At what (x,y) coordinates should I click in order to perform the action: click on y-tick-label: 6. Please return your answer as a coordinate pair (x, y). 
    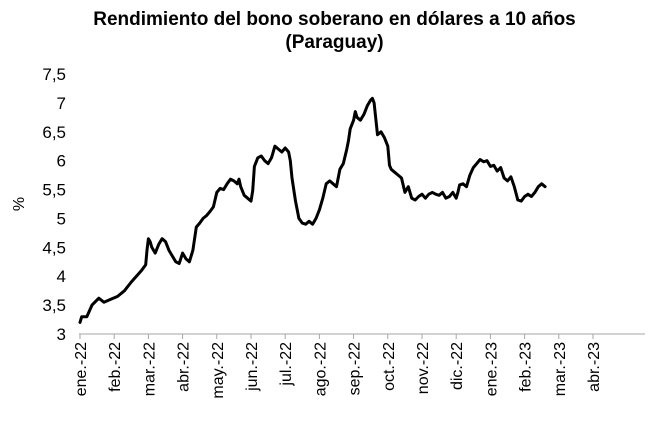
    Looking at the image, I should click on (61, 161).